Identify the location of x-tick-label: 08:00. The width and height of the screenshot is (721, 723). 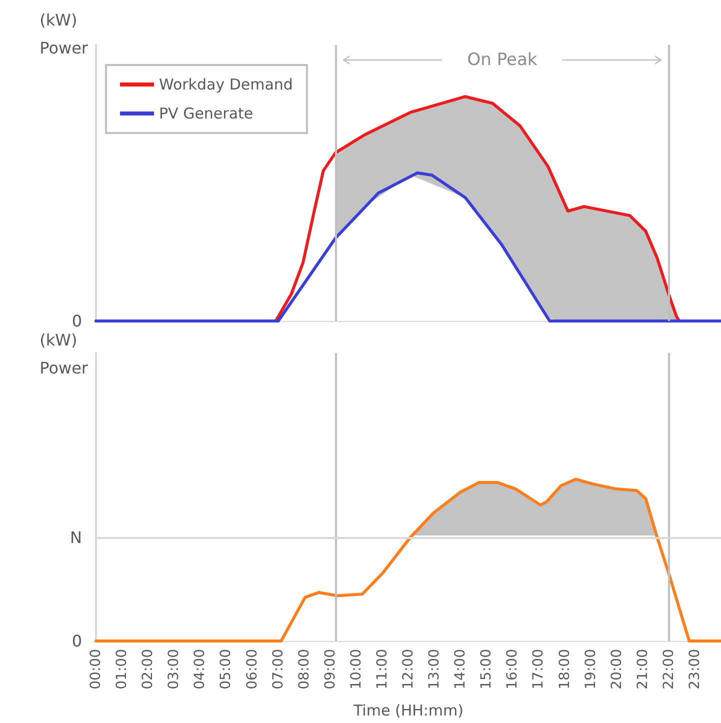
(304, 669).